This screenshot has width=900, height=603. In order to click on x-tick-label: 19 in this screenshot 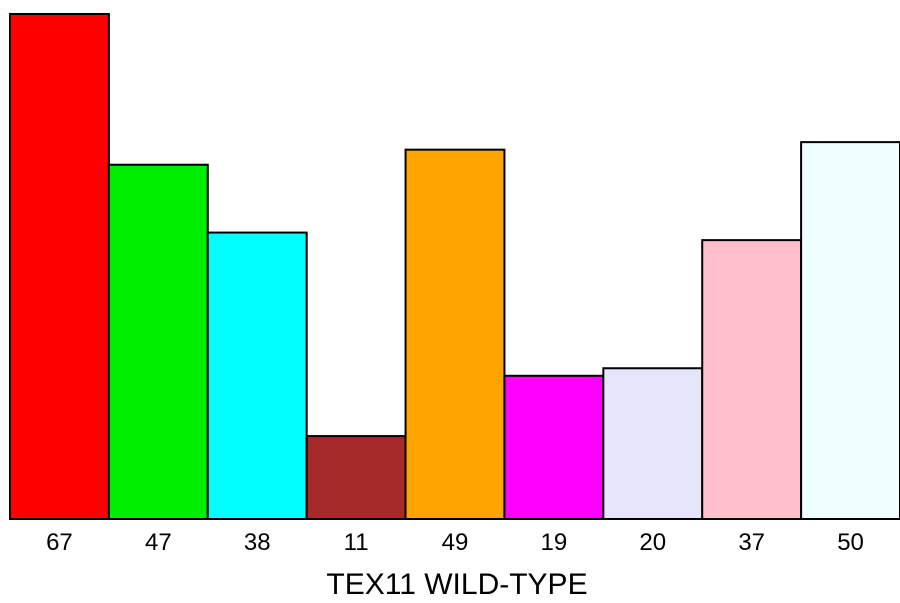, I will do `click(554, 542)`.